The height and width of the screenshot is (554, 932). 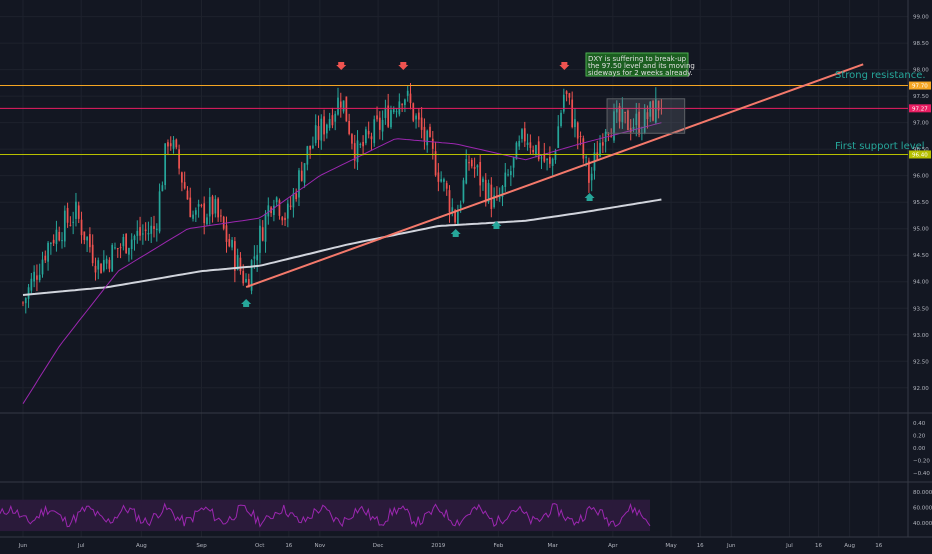 I want to click on consolidation-box, so click(x=646, y=116).